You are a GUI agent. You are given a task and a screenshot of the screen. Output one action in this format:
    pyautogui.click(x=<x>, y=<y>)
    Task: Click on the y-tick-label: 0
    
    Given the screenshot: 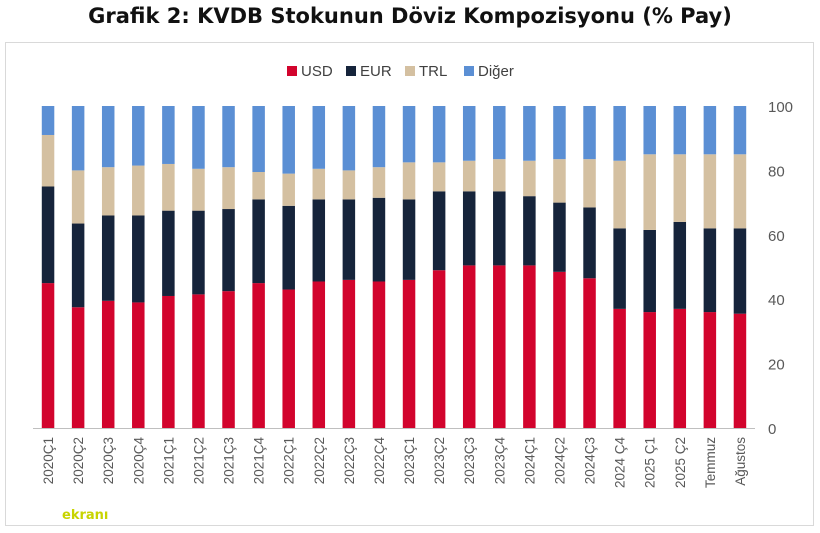 What is the action you would take?
    pyautogui.click(x=772, y=429)
    